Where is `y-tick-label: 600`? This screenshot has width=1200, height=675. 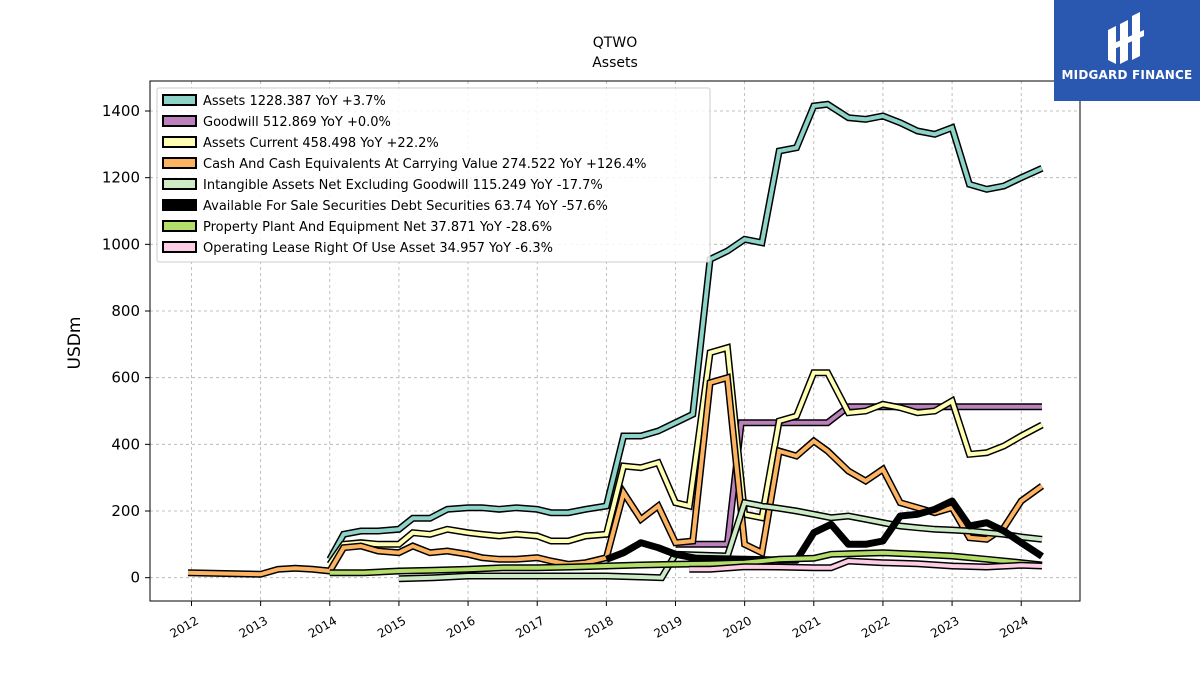
y-tick-label: 600 is located at coordinates (125, 378).